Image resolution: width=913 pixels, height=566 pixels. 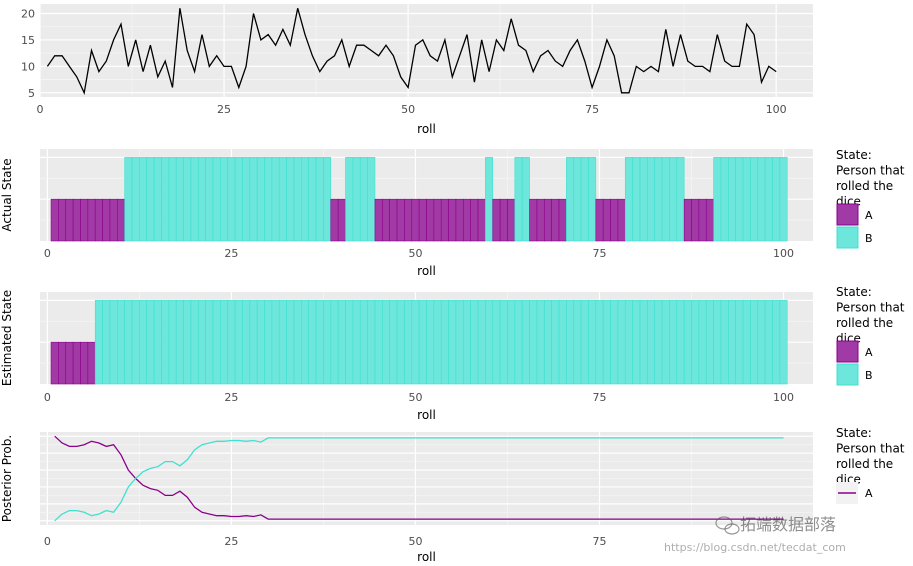 I want to click on wechat-icon, so click(x=727, y=525).